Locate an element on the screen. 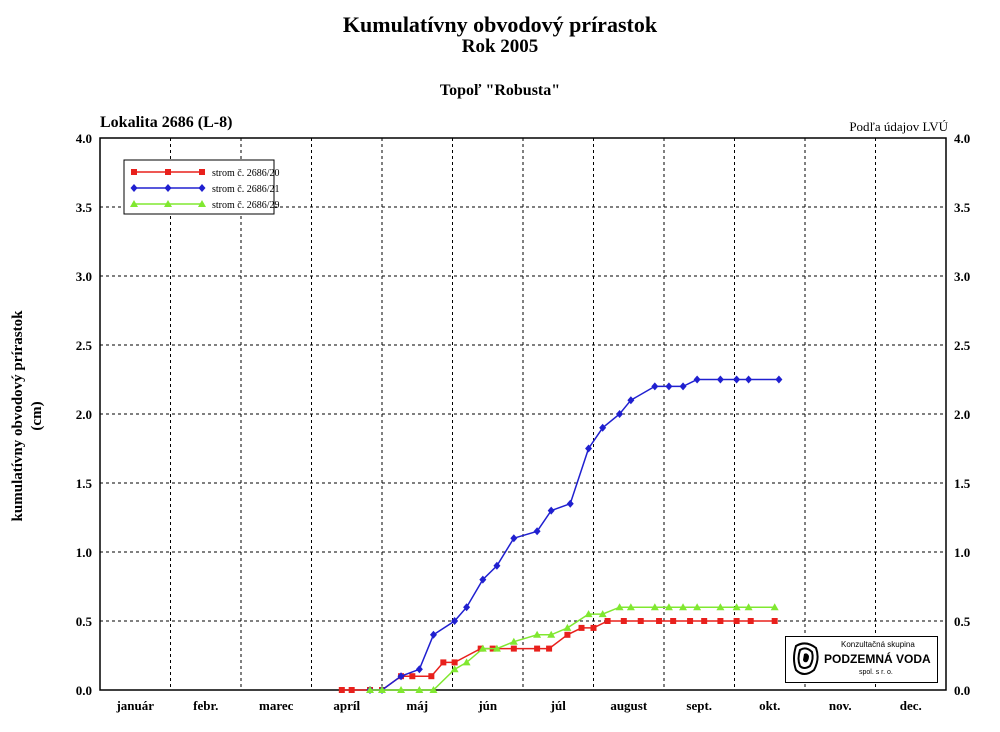  x-month-label: febr. is located at coordinates (205, 705).